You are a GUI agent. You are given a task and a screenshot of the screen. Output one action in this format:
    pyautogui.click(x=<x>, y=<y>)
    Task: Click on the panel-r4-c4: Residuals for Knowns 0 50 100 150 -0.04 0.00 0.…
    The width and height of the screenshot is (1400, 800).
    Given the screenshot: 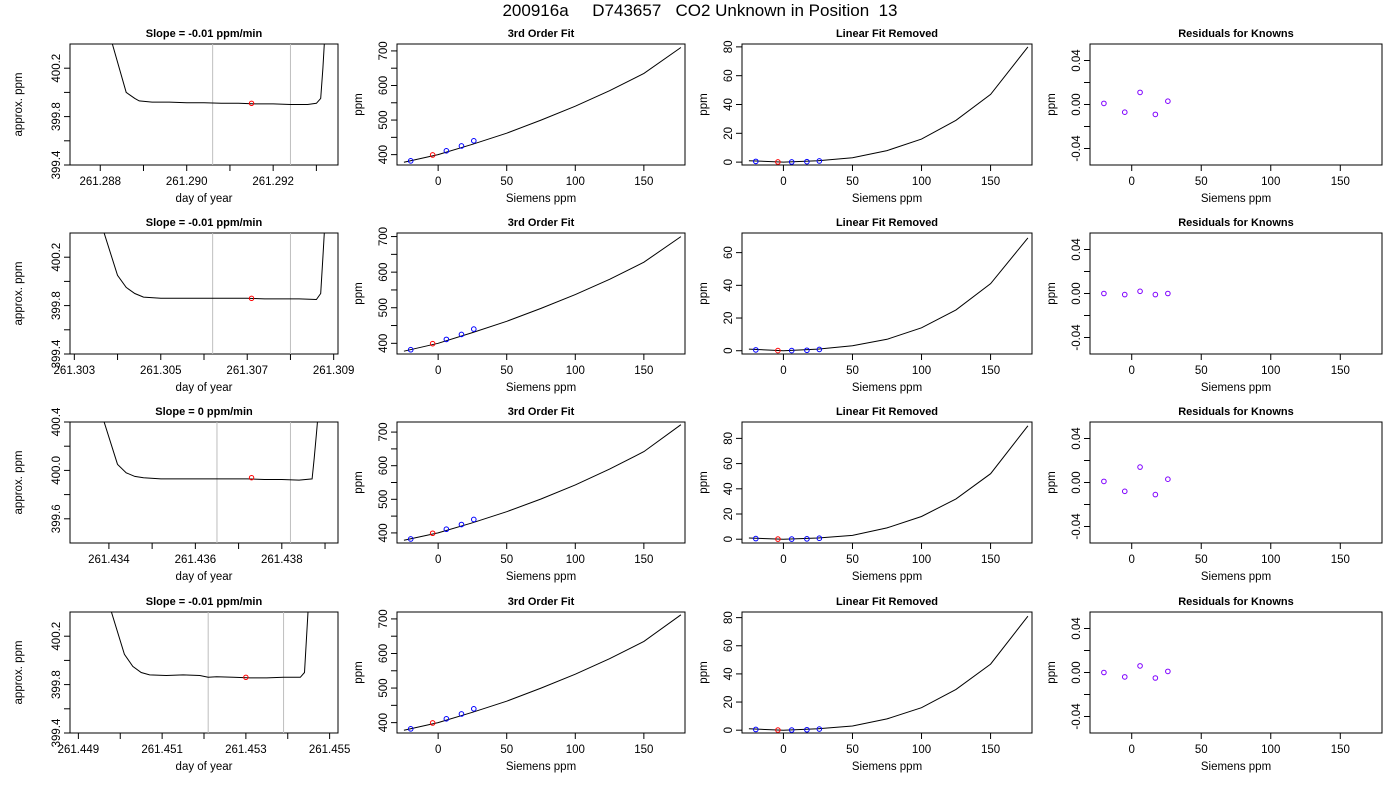 What is the action you would take?
    pyautogui.click(x=1214, y=684)
    